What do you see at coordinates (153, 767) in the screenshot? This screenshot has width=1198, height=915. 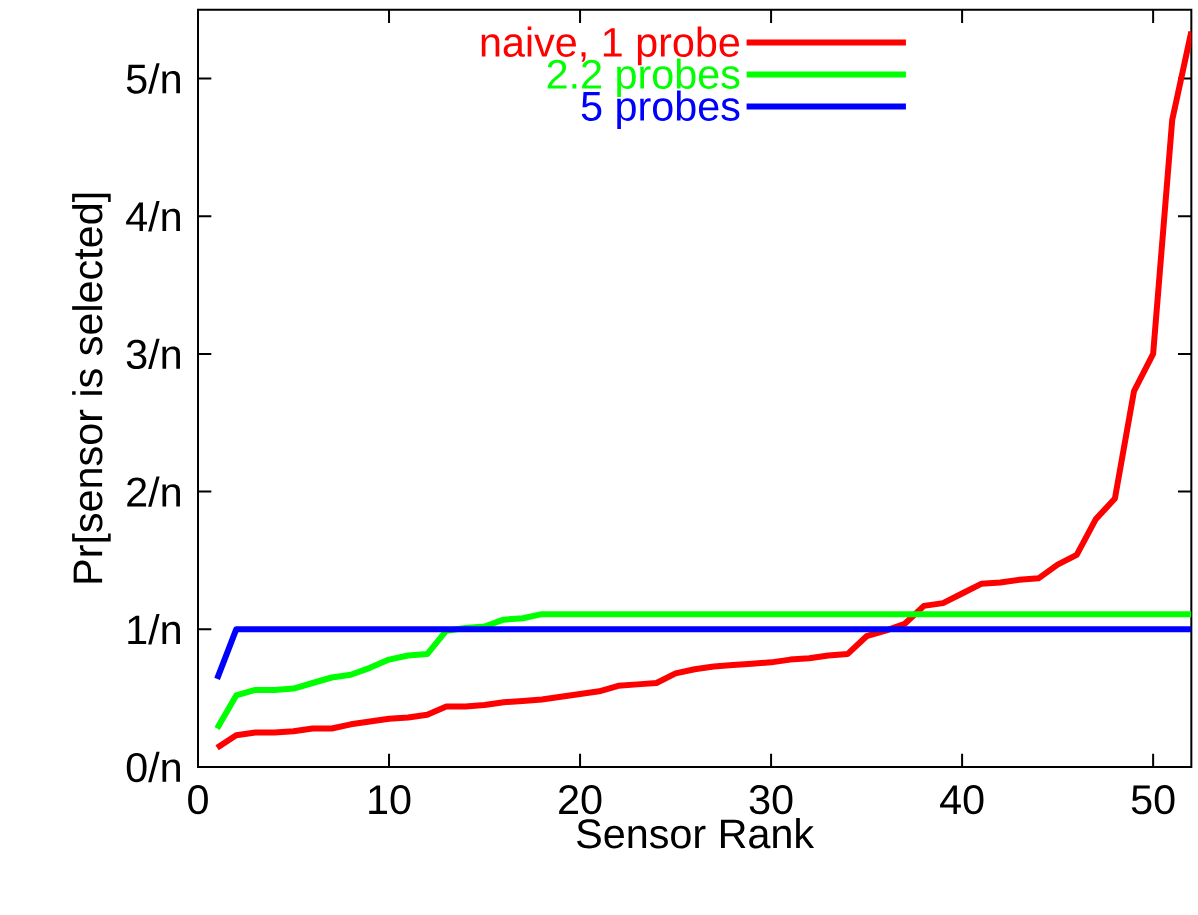 I see `y-tick-label: 0/n` at bounding box center [153, 767].